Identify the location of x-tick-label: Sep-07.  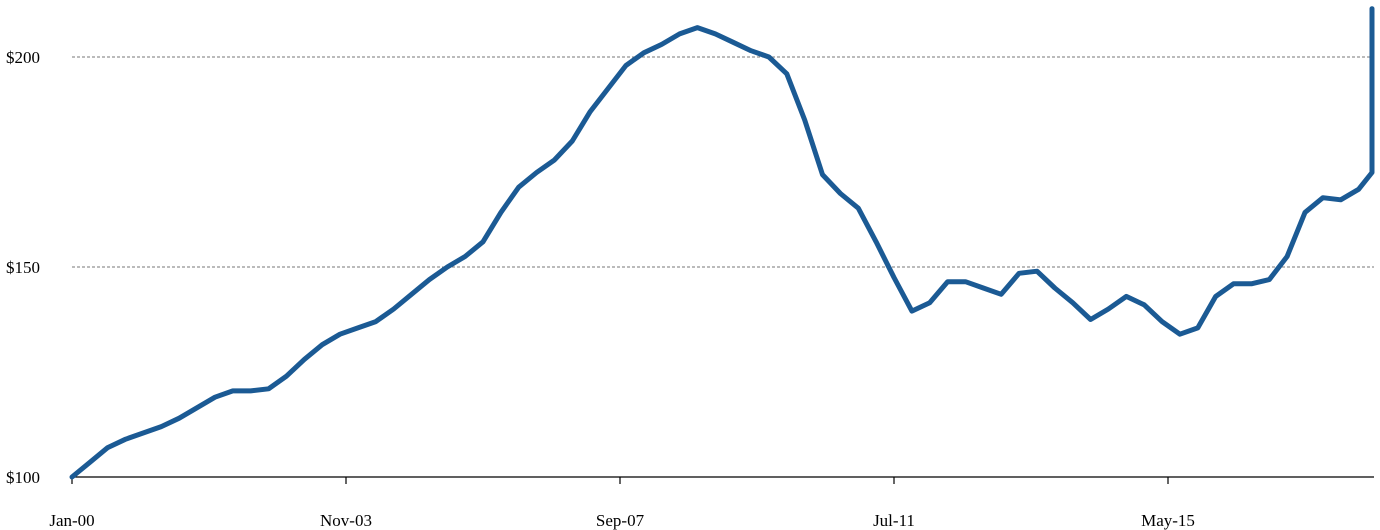
(620, 520).